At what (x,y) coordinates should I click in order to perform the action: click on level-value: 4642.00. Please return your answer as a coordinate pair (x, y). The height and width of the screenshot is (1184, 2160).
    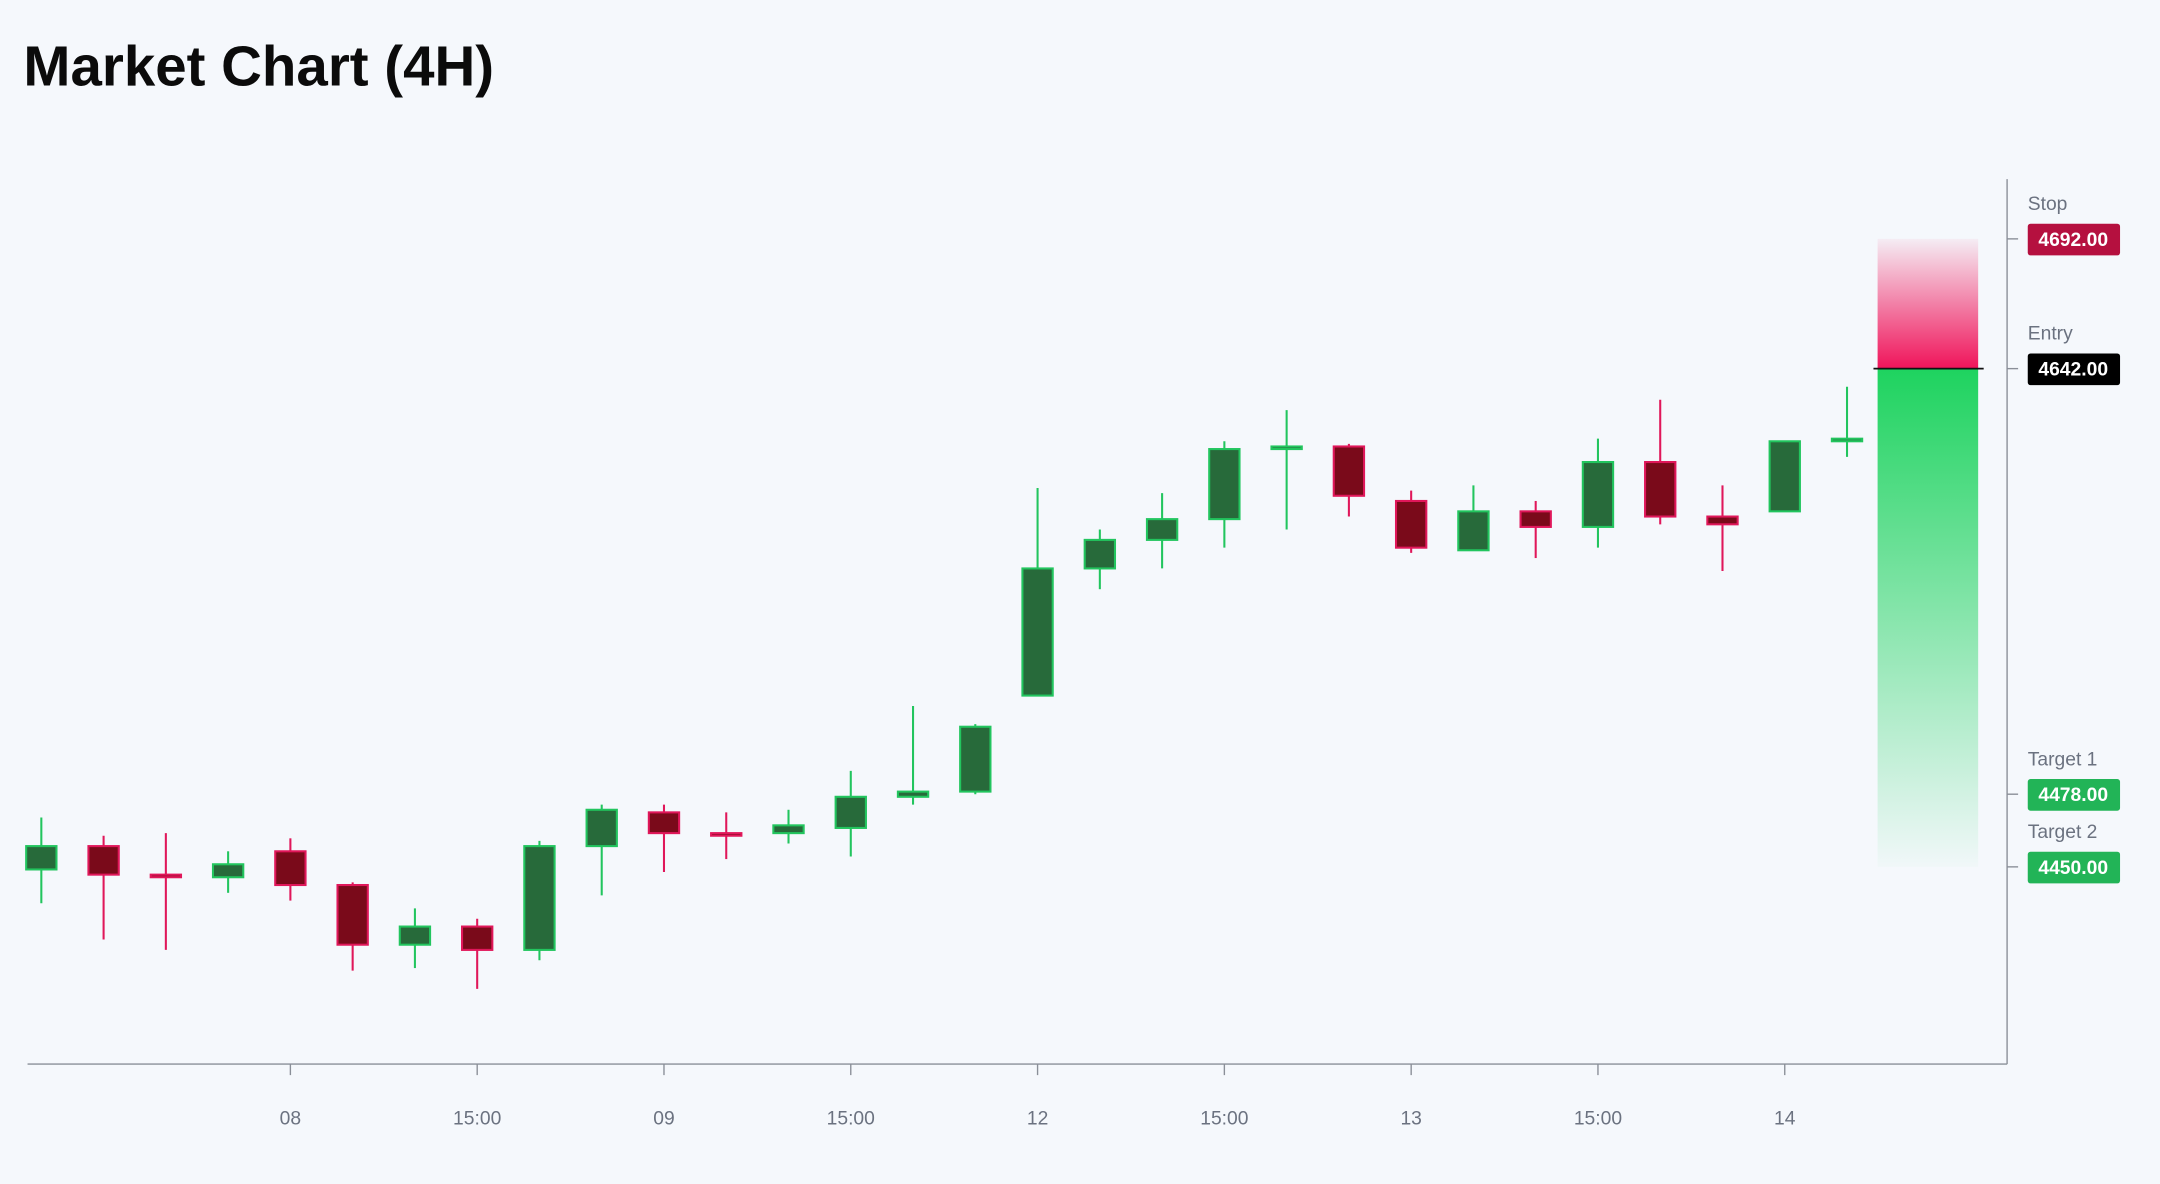
    Looking at the image, I should click on (2073, 370).